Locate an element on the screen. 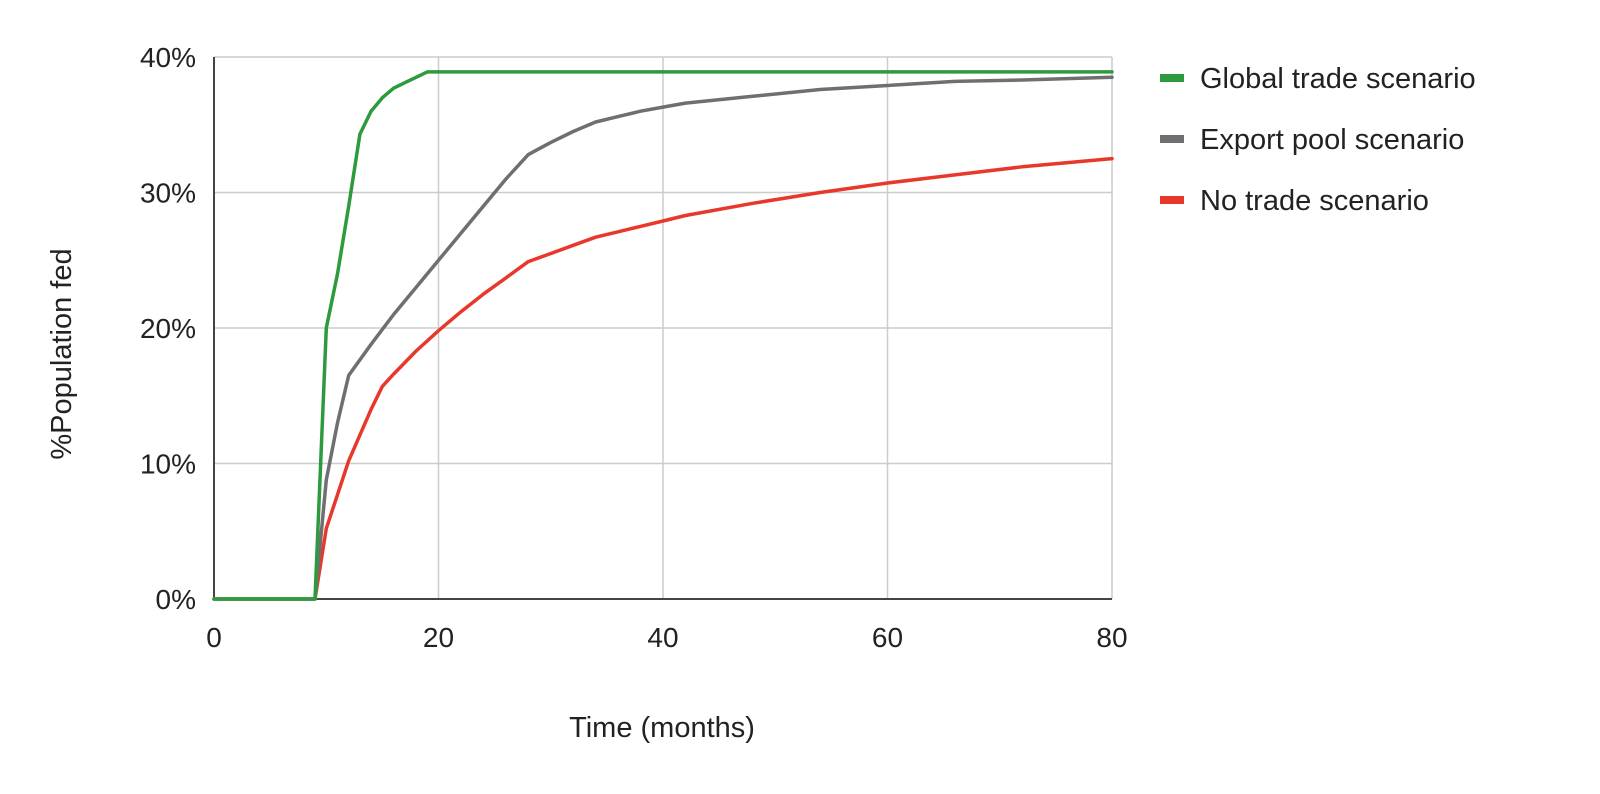 Image resolution: width=1600 pixels, height=794 pixels. x-tick-label: 20 is located at coordinates (438, 637).